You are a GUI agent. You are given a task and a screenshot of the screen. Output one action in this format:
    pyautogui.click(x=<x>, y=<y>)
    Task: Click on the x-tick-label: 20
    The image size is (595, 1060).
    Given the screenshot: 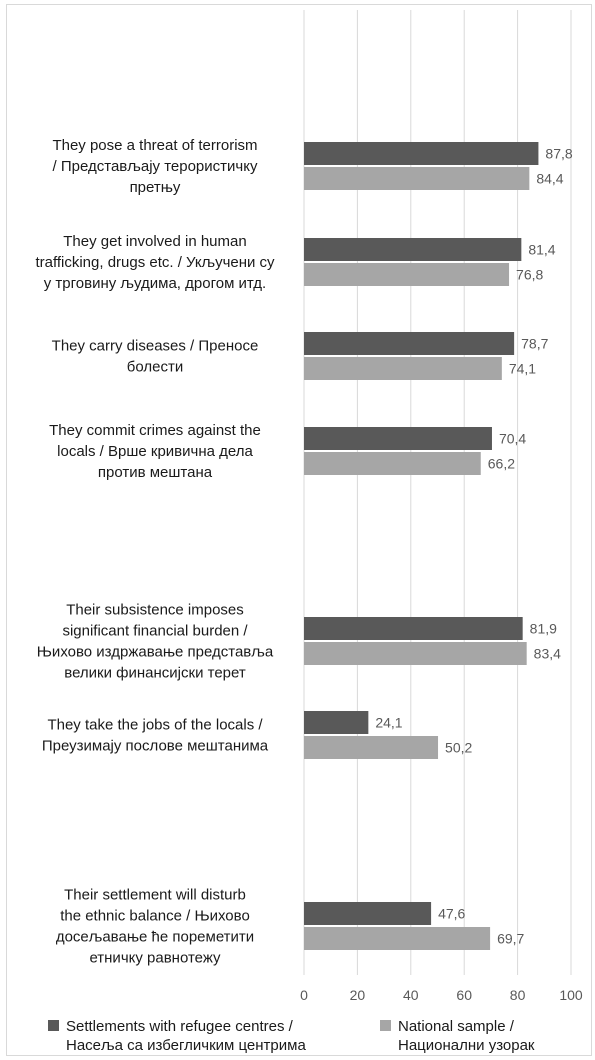 What is the action you would take?
    pyautogui.click(x=358, y=995)
    